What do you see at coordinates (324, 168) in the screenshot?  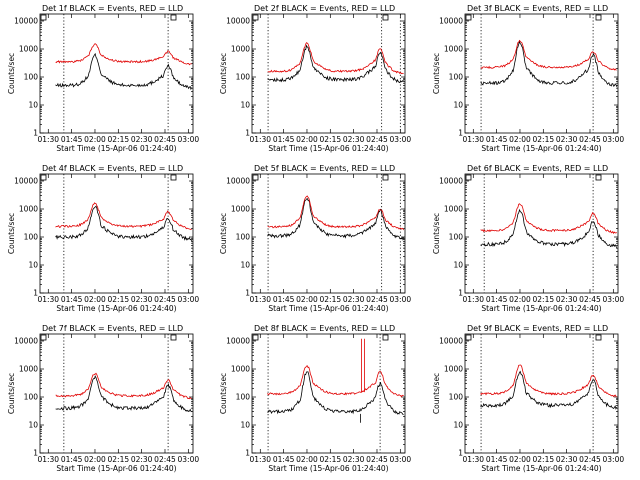 I see `chart-title: Det 5f BLACK = Events, RED = LLD` at bounding box center [324, 168].